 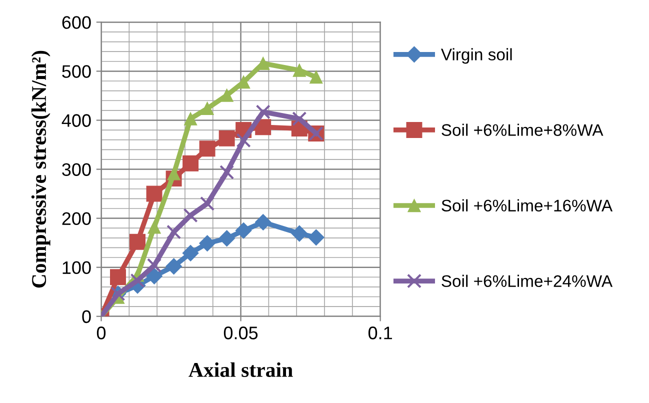 I want to click on legend-label: Soil +6%Lime+16%WA, so click(x=527, y=205).